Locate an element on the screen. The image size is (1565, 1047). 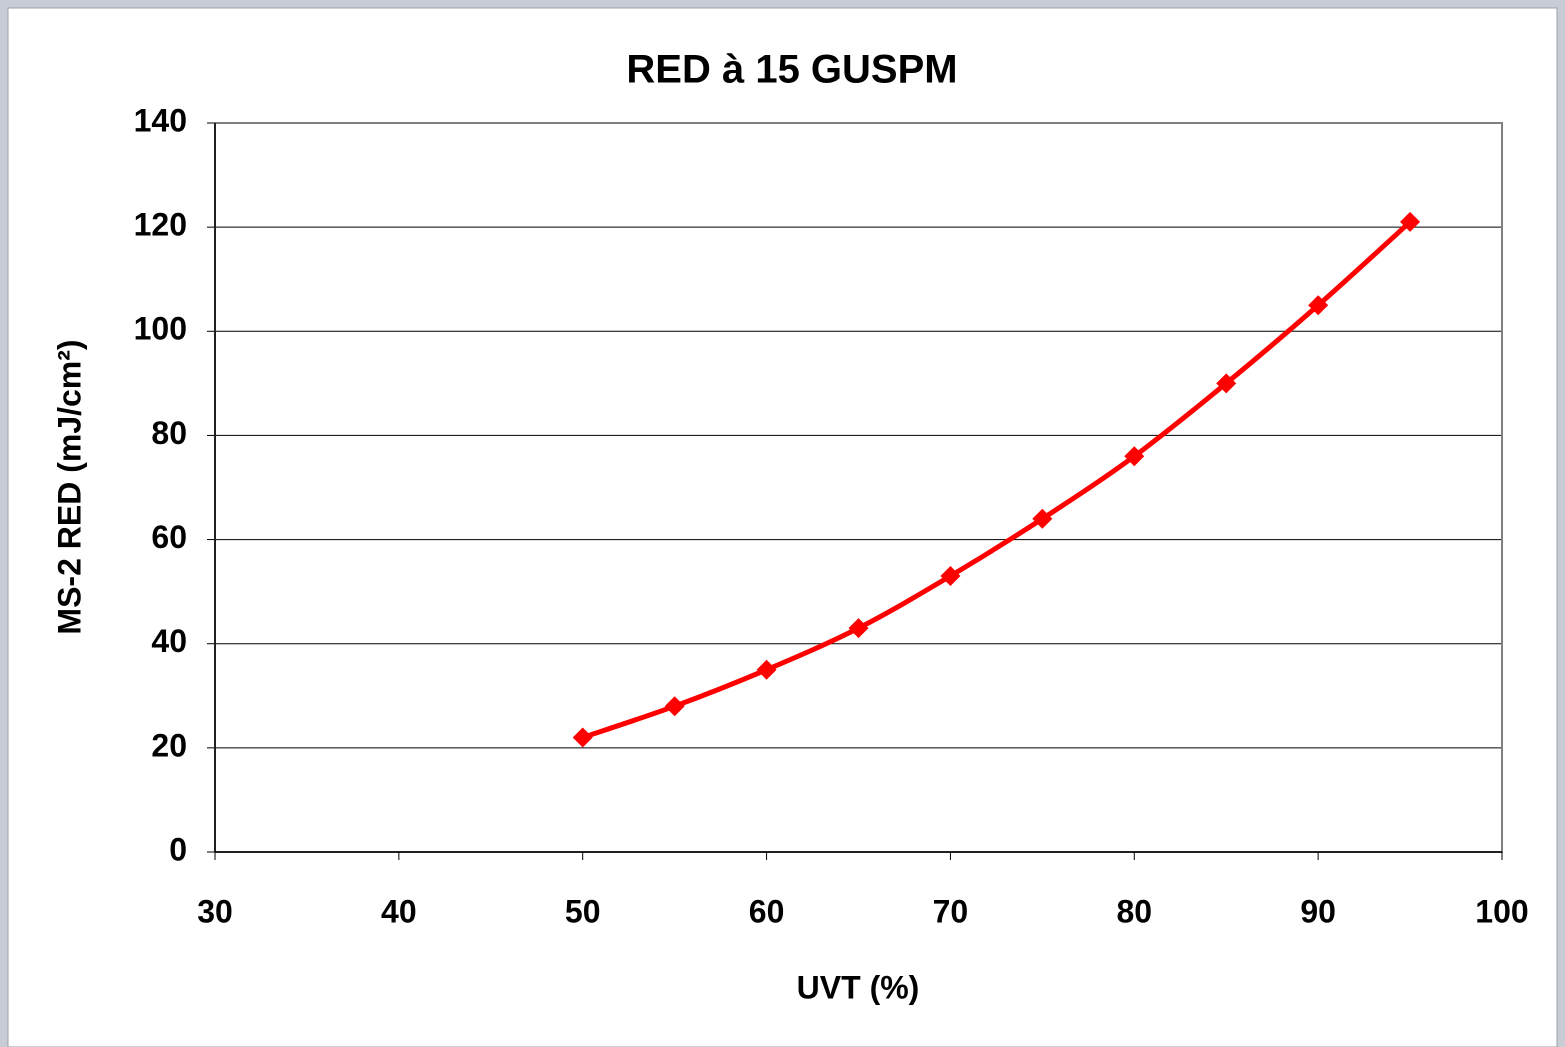
x-tick-label: 100 is located at coordinates (1501, 911).